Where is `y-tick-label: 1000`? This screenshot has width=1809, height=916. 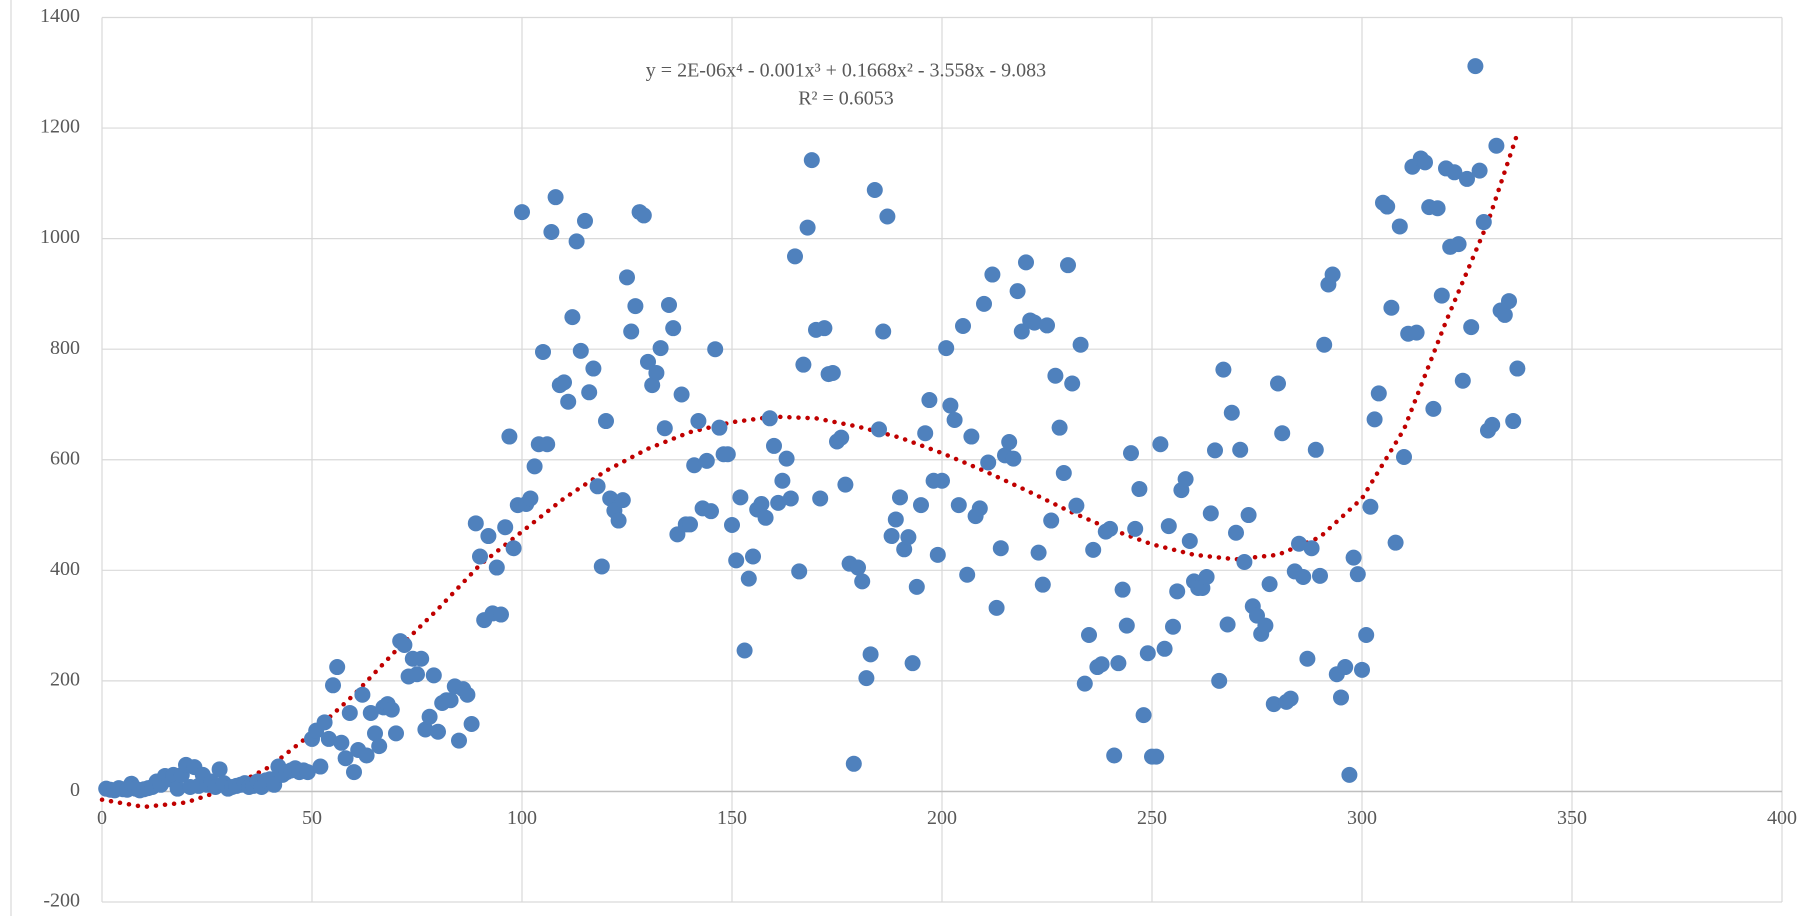 y-tick-label: 1000 is located at coordinates (60, 237).